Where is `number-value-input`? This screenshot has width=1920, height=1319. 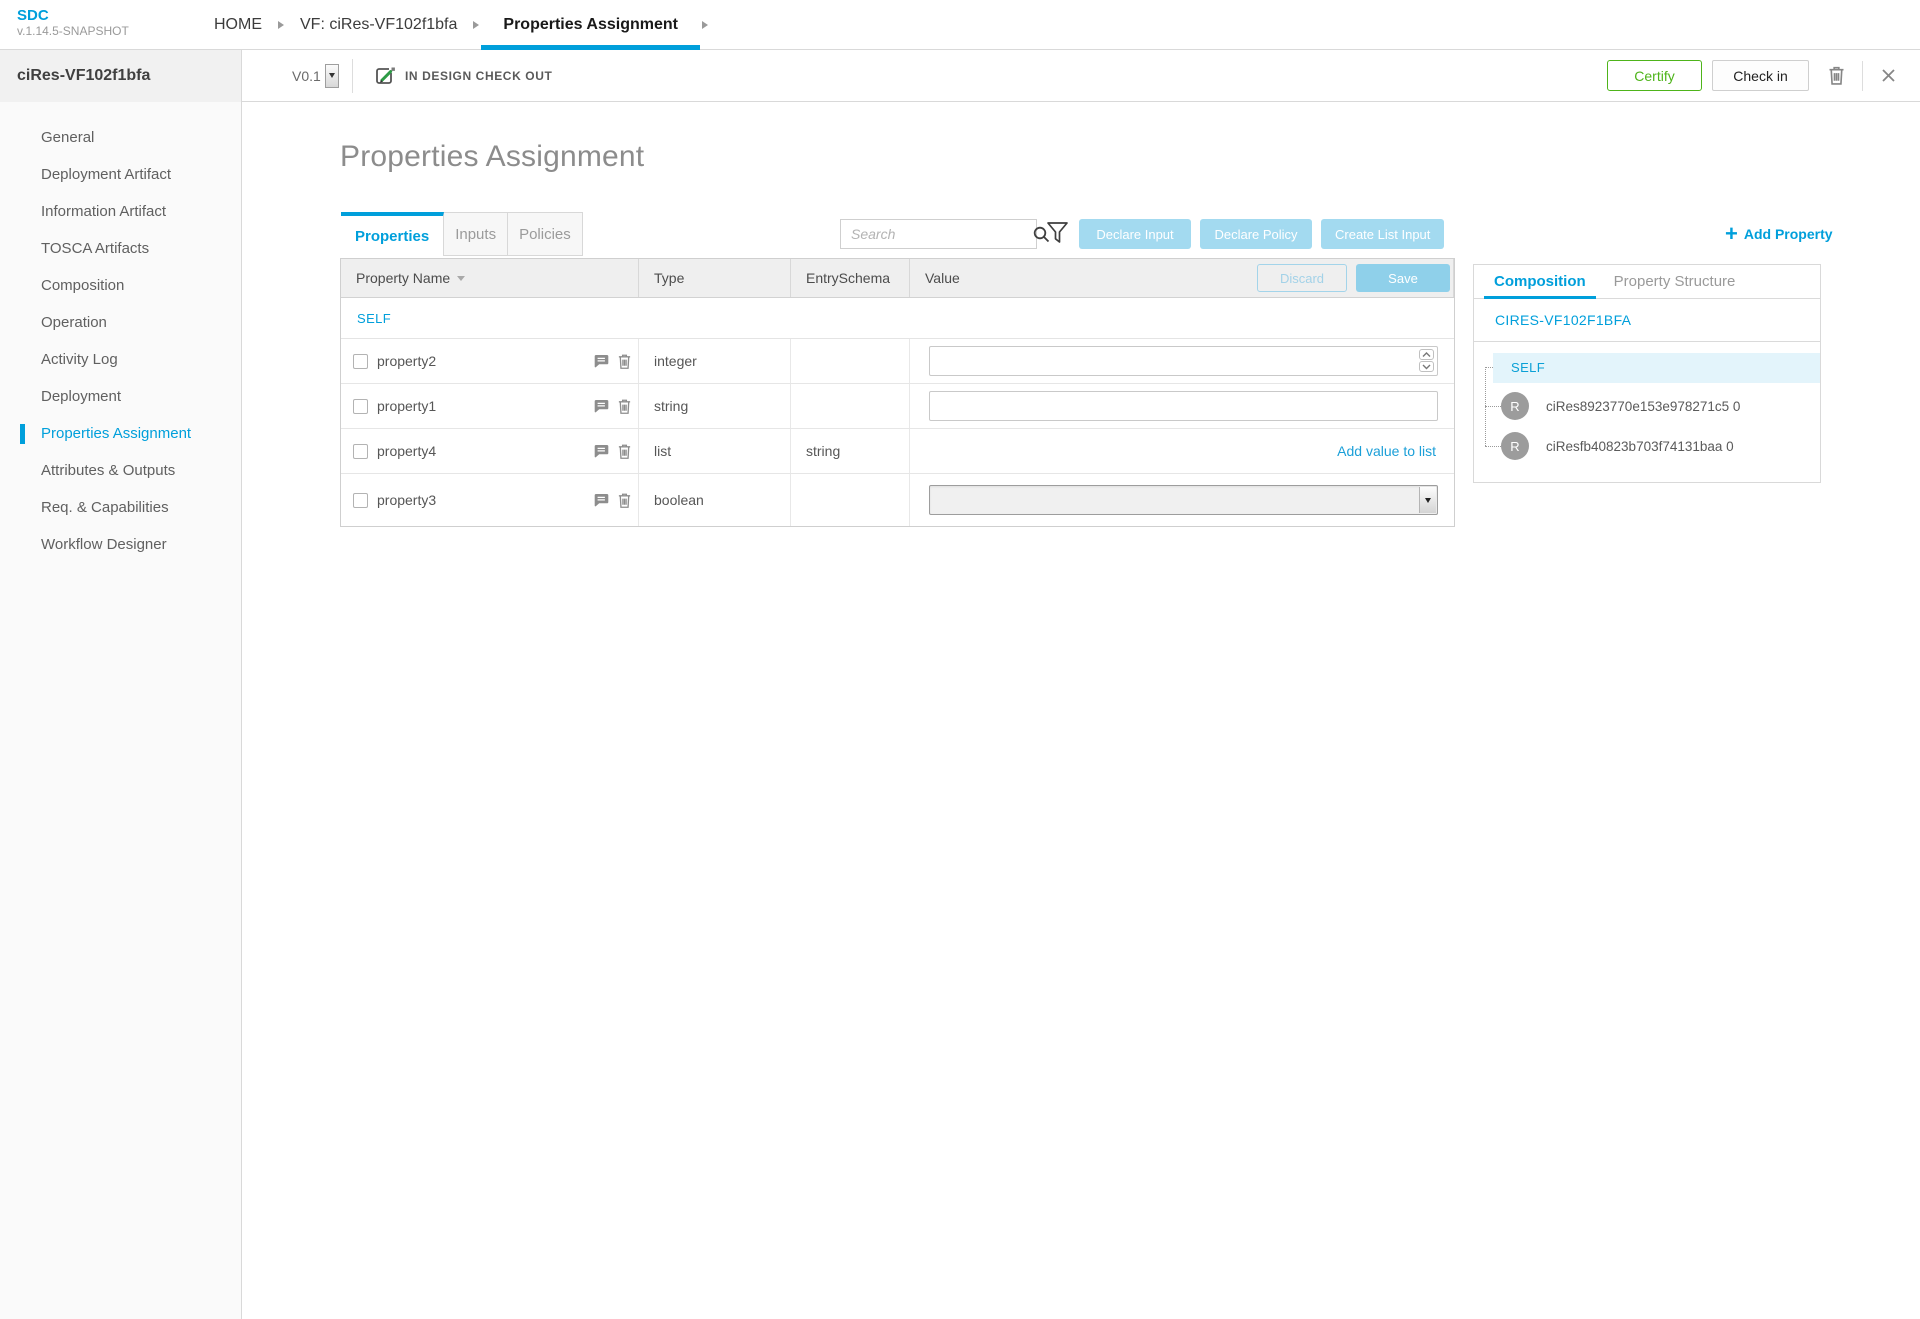 number-value-input is located at coordinates (1183, 361).